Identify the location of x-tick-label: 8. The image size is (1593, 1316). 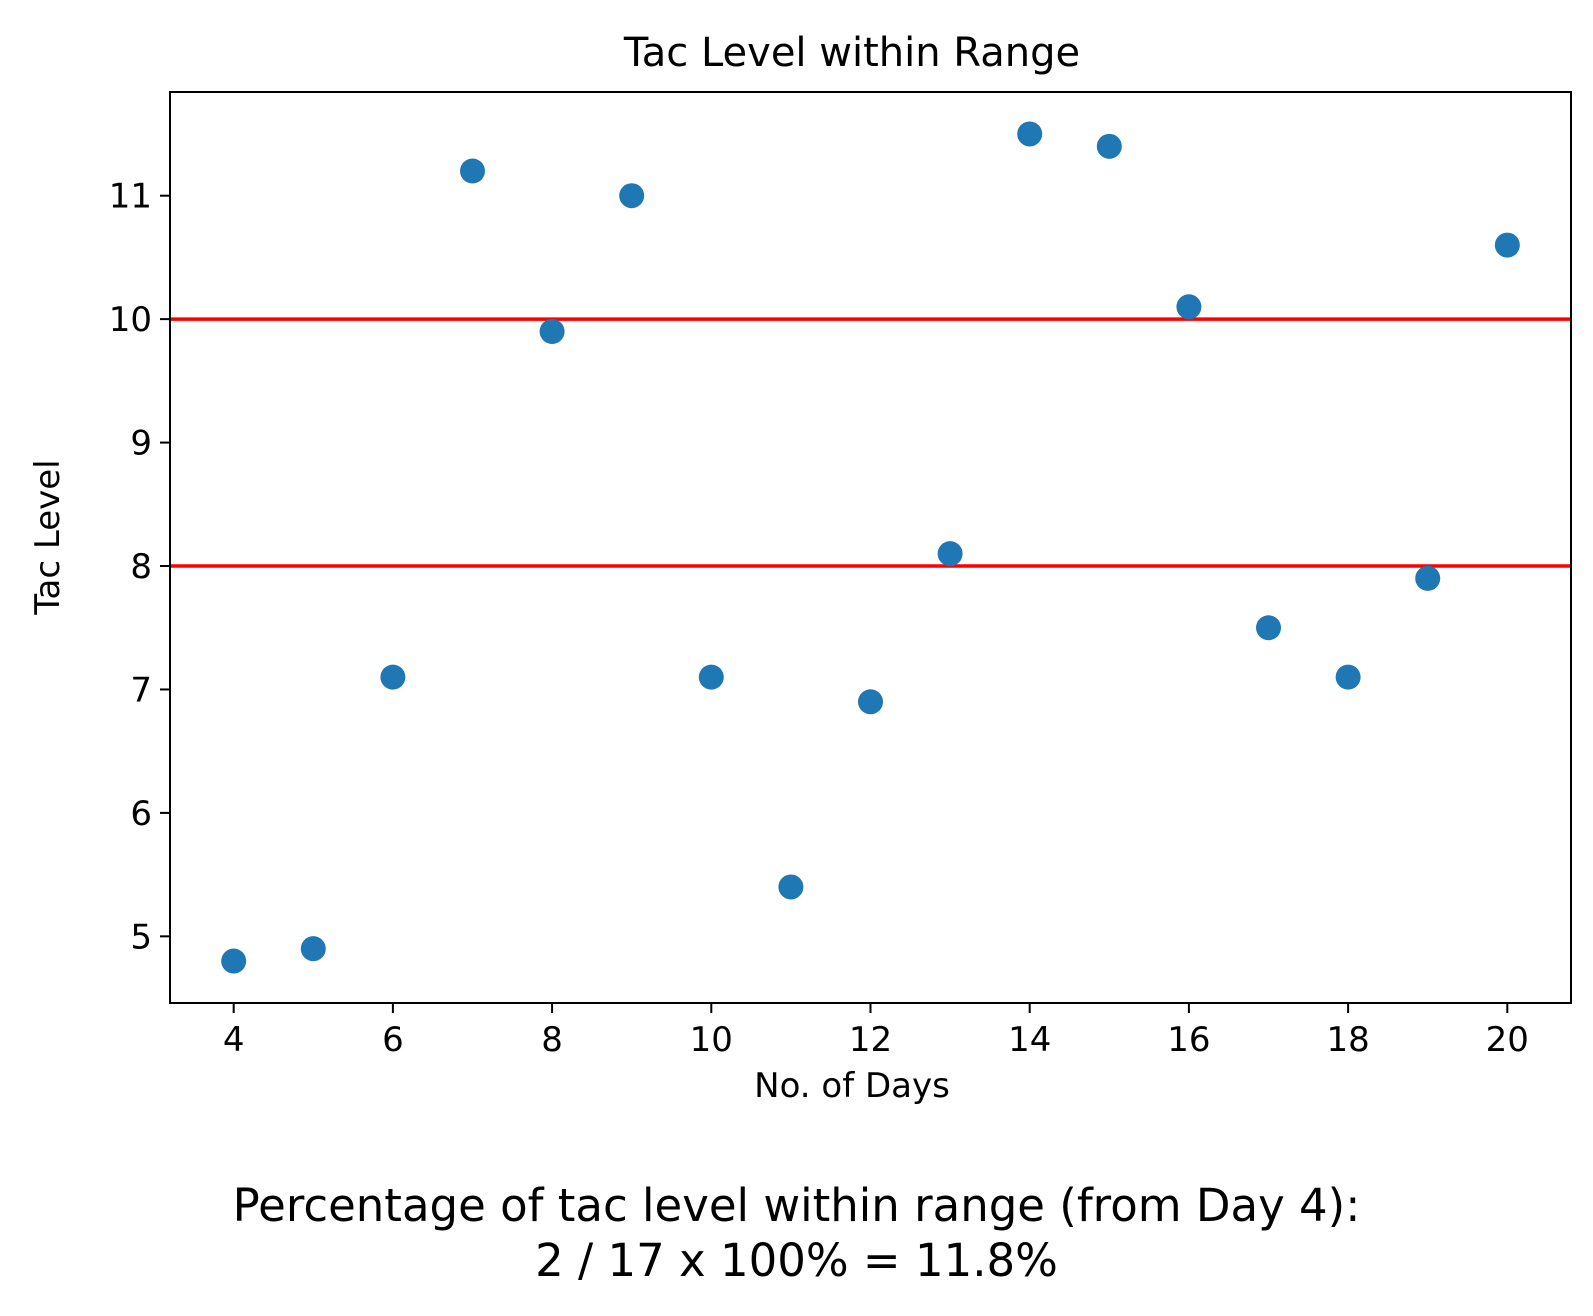
(552, 1040).